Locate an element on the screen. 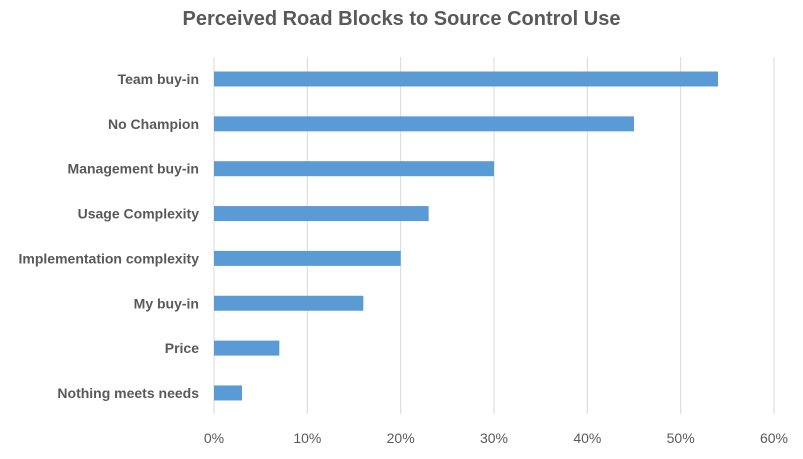  x-tick-label: 40% is located at coordinates (587, 438).